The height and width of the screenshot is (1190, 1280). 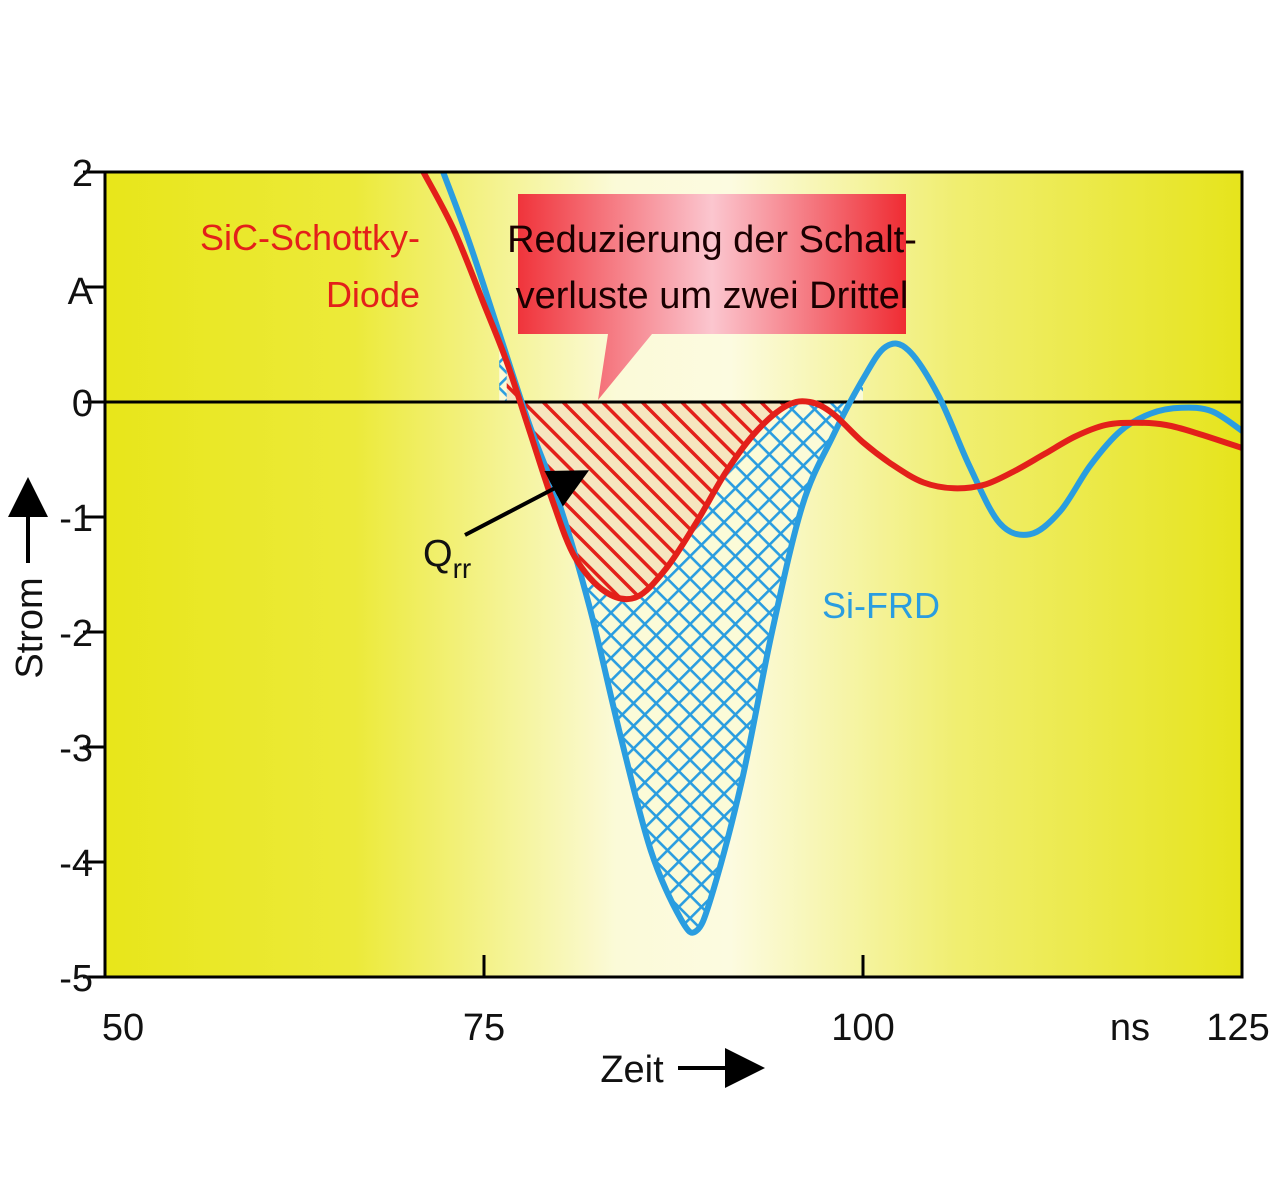 What do you see at coordinates (1130, 1028) in the screenshot?
I see `x-unit-label: ns` at bounding box center [1130, 1028].